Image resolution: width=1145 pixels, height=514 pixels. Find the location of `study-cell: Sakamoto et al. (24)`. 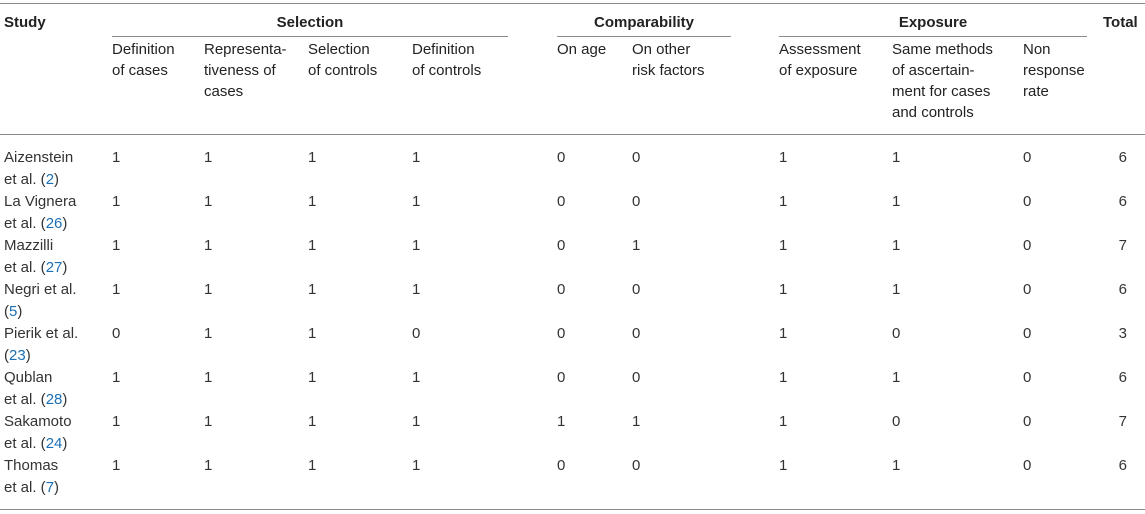

study-cell: Sakamoto et al. (24) is located at coordinates (38, 432).